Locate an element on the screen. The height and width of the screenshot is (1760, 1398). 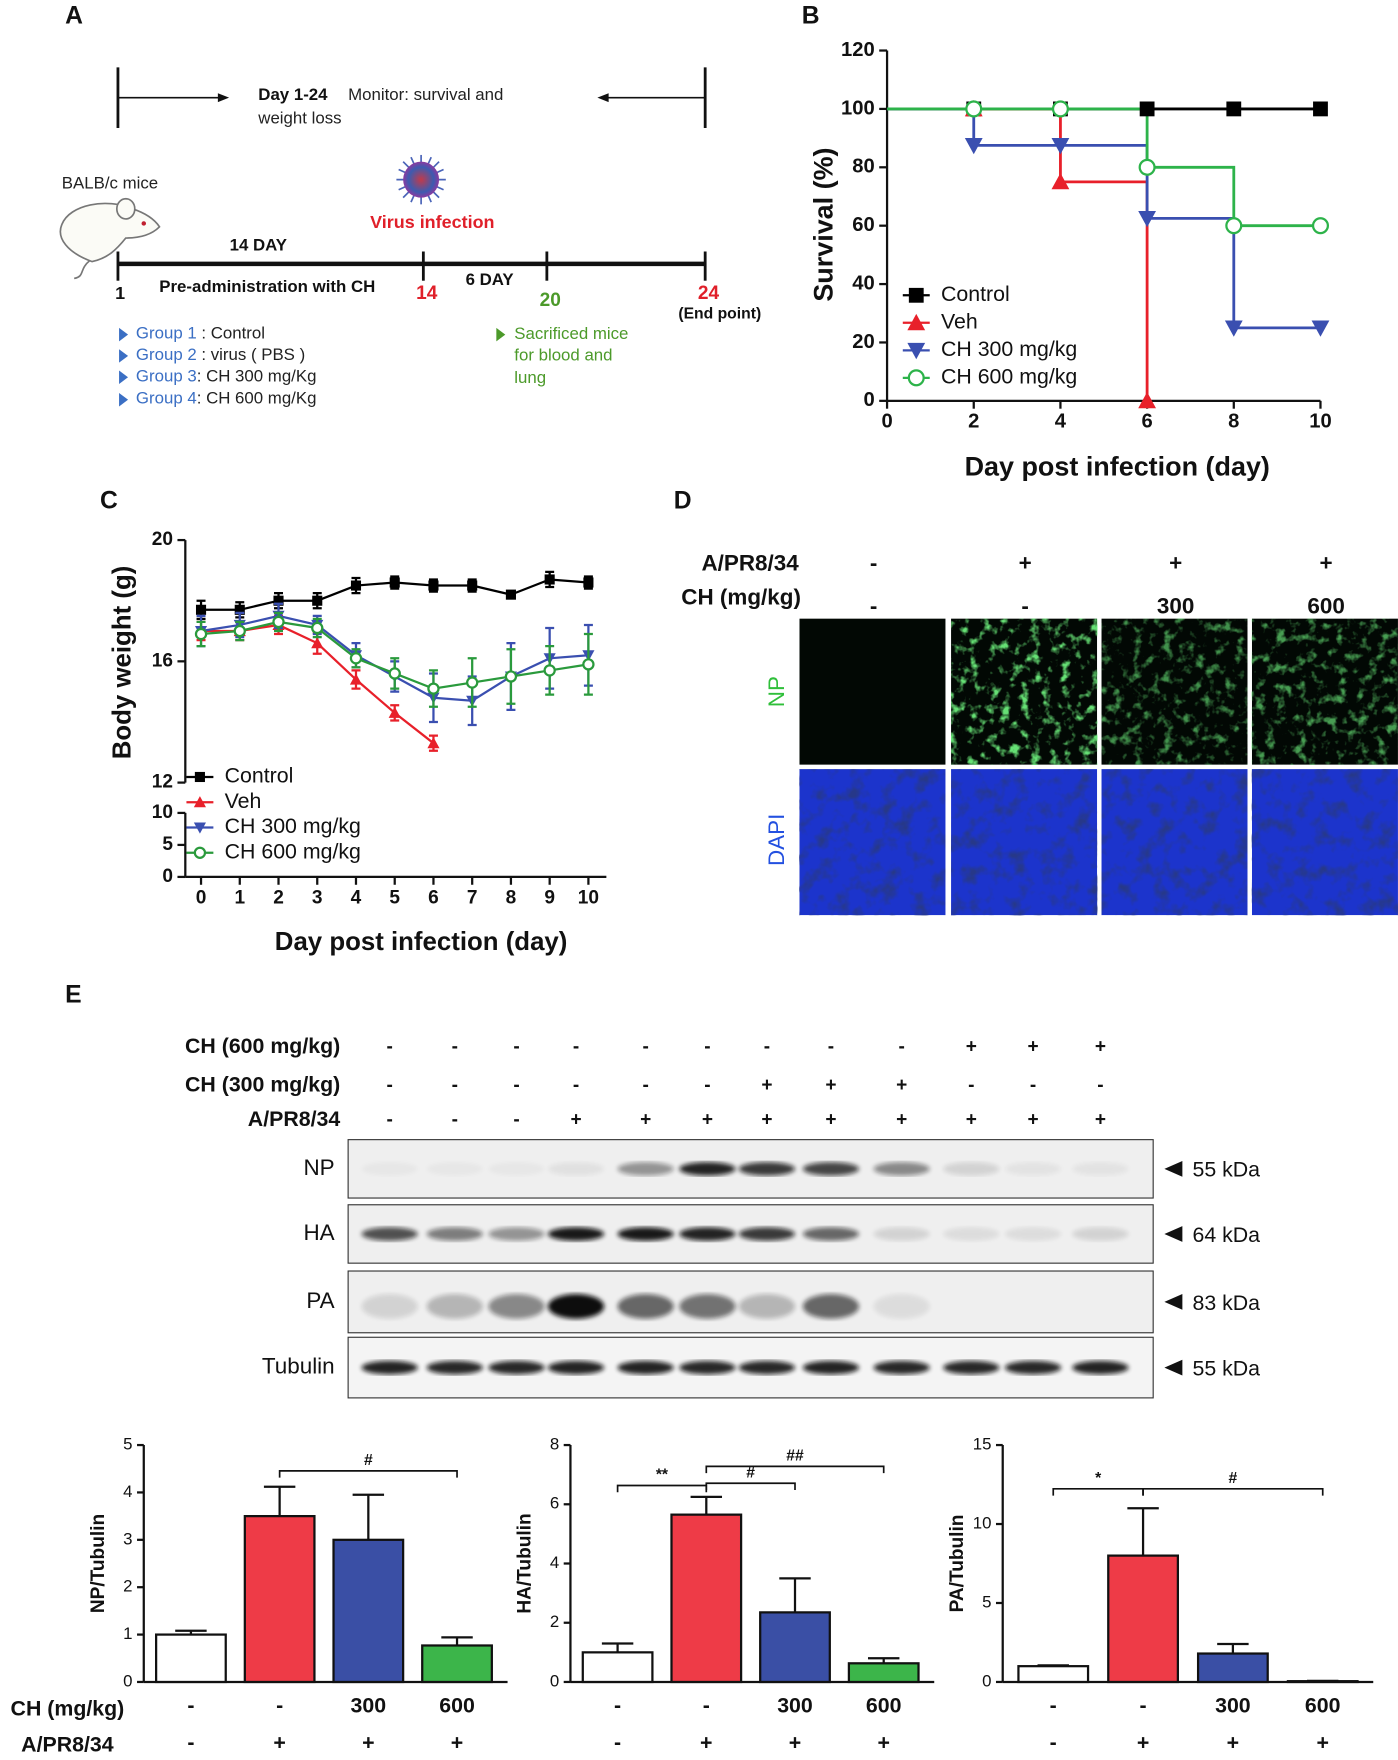
y-tick-label: 12 is located at coordinates (162, 782).